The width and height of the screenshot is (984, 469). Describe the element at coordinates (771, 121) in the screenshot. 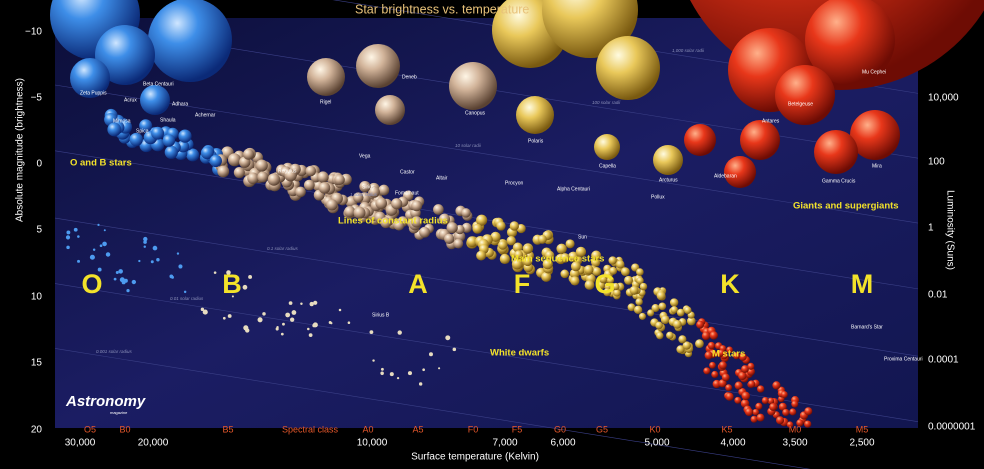

I see `star-name: Antares` at that location.